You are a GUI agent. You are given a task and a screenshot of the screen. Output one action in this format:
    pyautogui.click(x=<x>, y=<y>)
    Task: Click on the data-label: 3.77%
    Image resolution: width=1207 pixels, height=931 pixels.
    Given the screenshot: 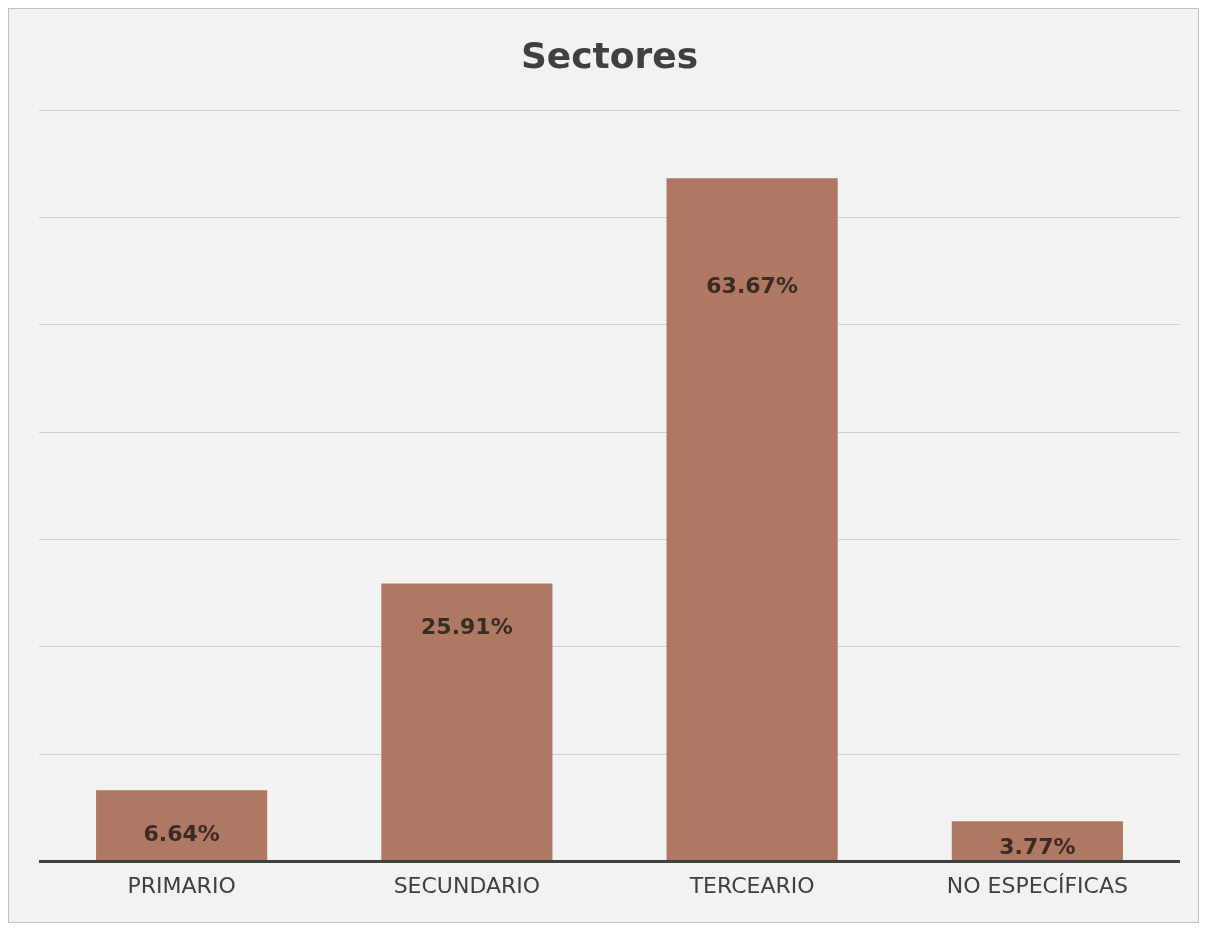 What is the action you would take?
    pyautogui.click(x=1037, y=846)
    